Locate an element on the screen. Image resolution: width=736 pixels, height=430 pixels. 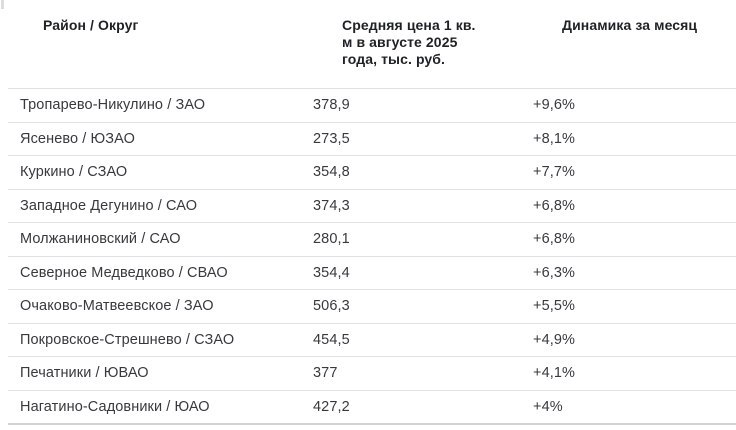
screen-edge-artifact is located at coordinates (2, 4).